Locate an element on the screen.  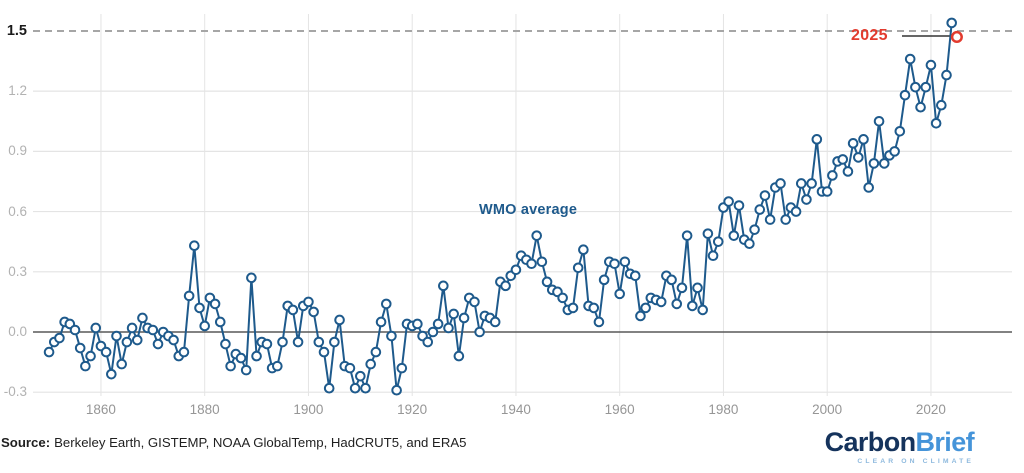
y-axis-label: 0.9 is located at coordinates (17, 151).